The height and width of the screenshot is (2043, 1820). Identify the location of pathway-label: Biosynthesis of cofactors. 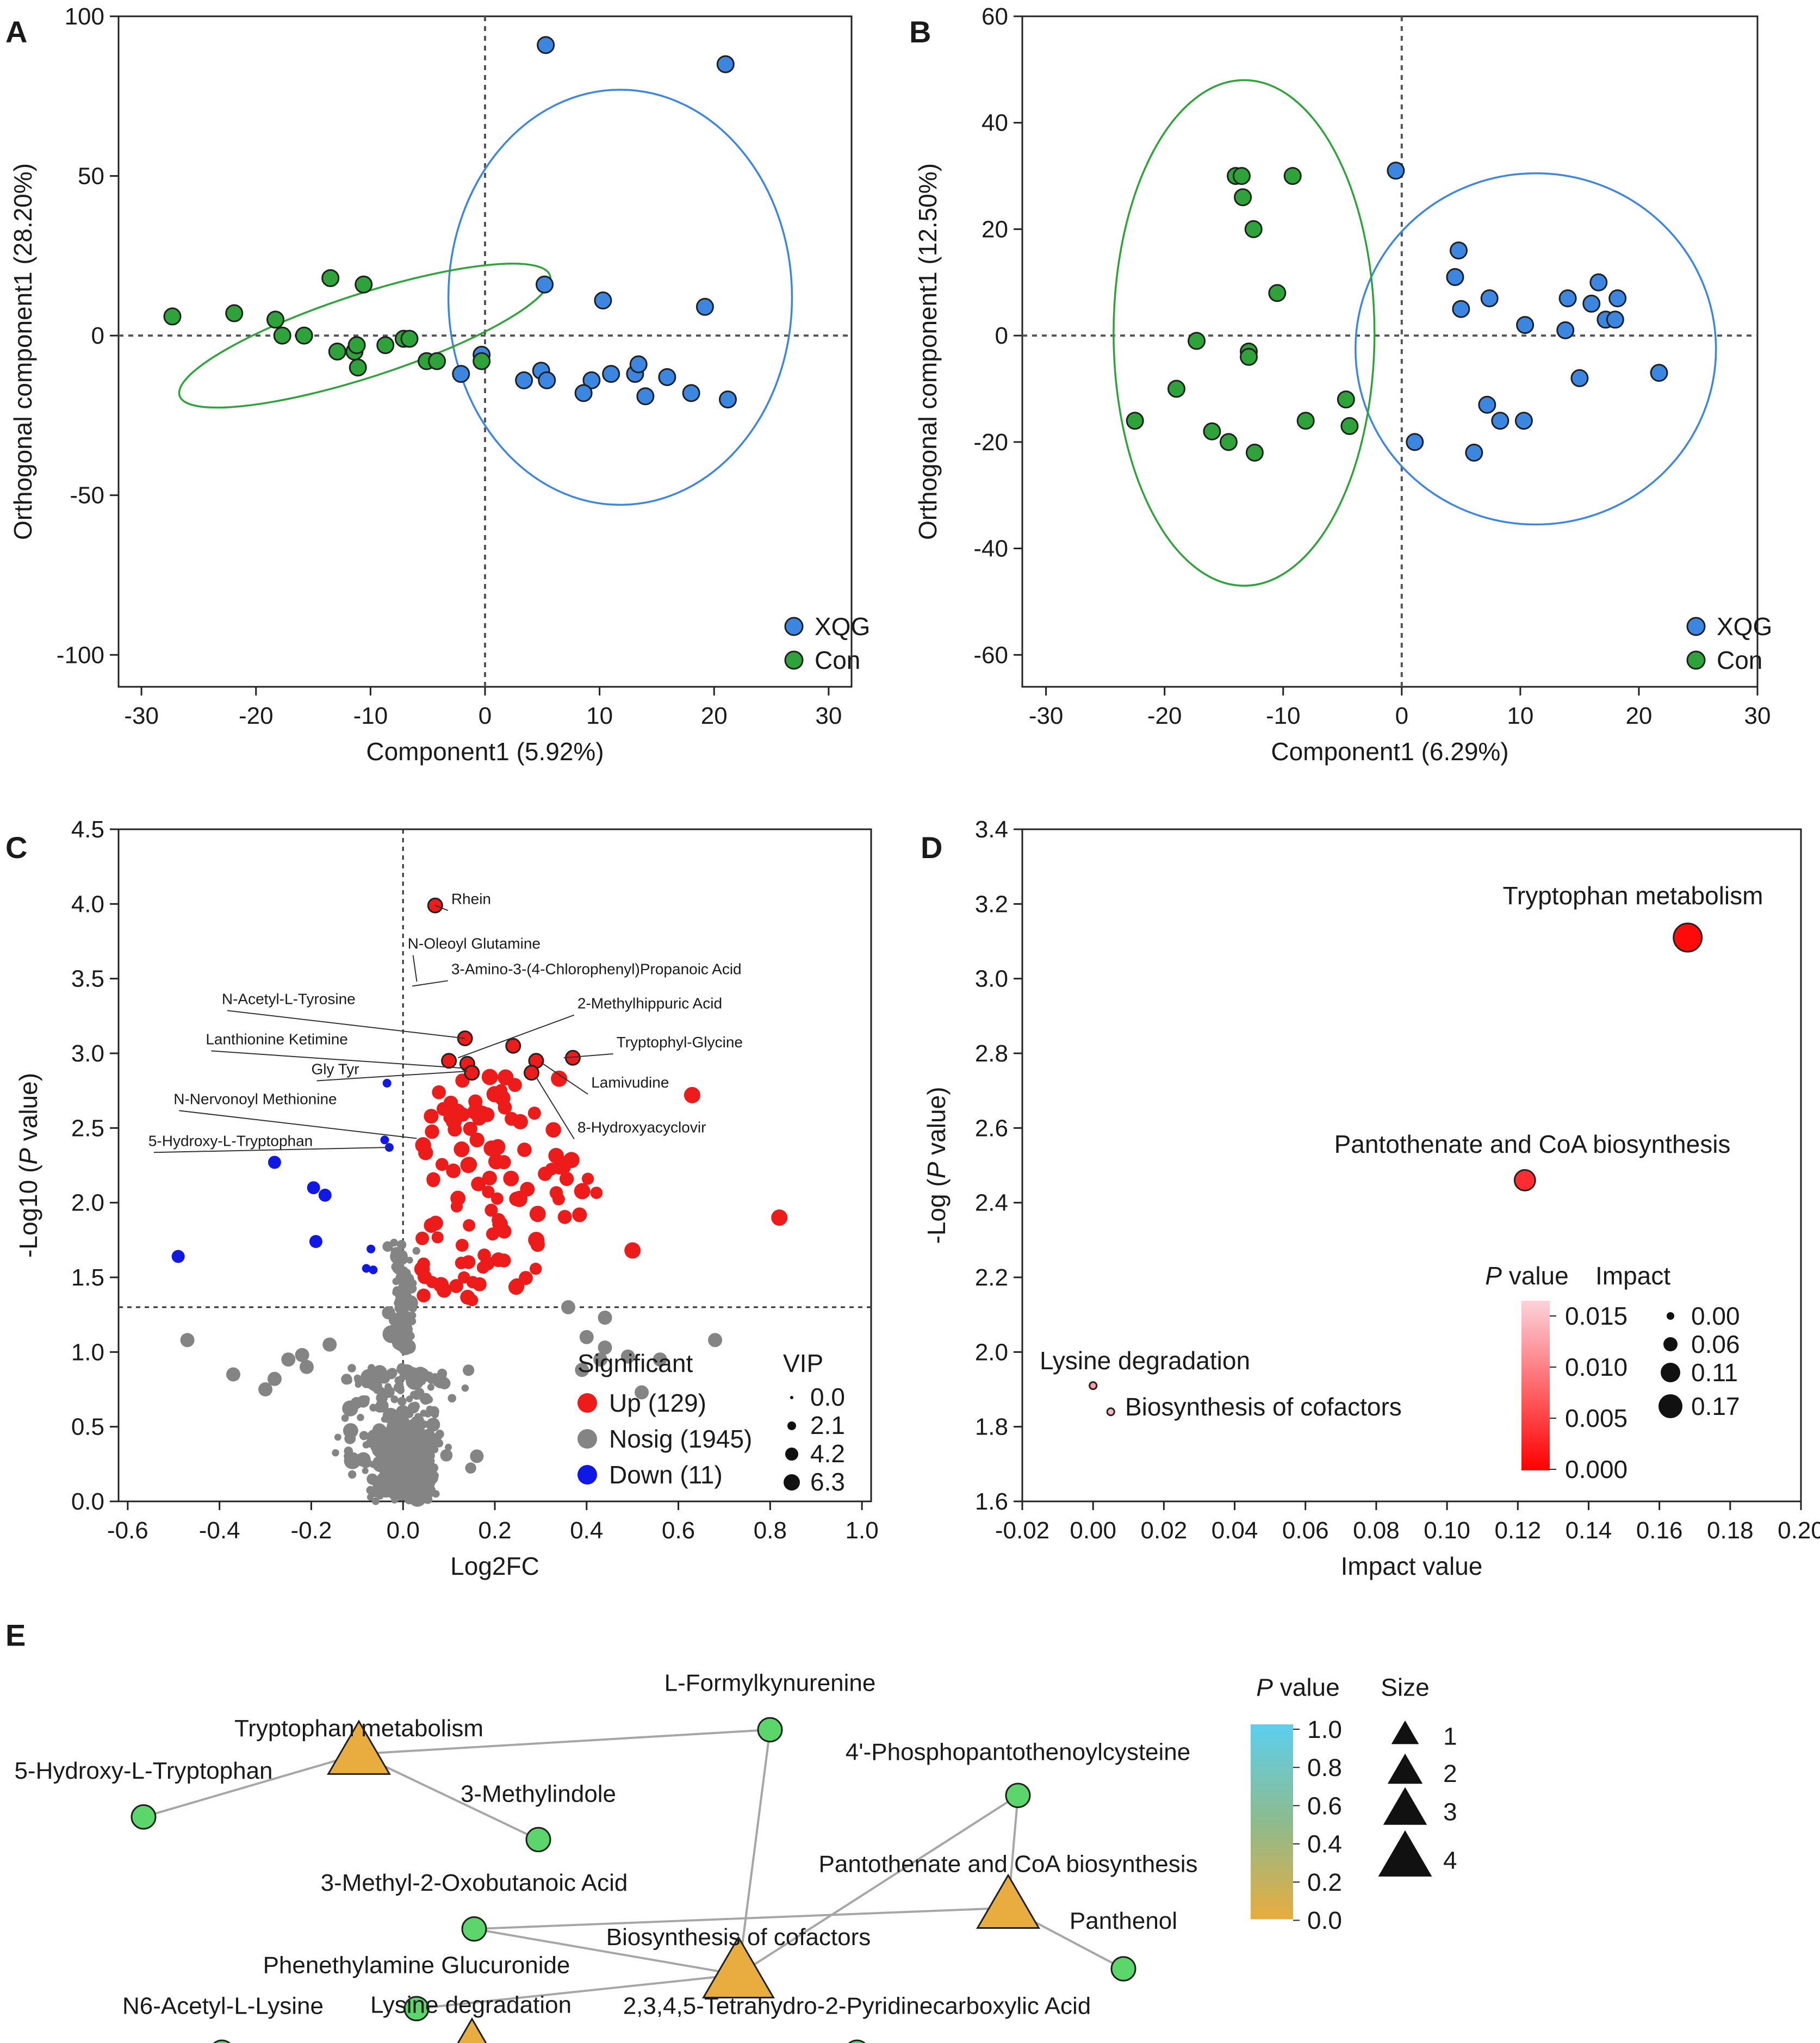
(738, 1937).